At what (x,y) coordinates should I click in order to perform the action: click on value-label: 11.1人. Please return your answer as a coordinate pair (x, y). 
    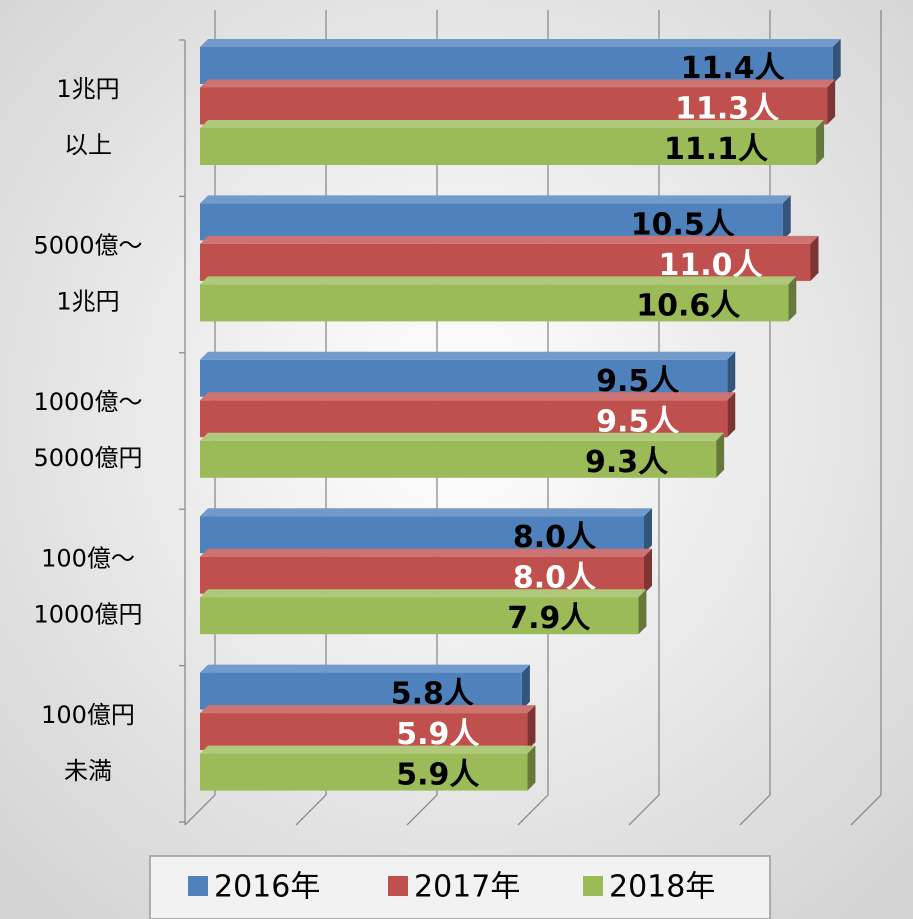
    Looking at the image, I should click on (716, 149).